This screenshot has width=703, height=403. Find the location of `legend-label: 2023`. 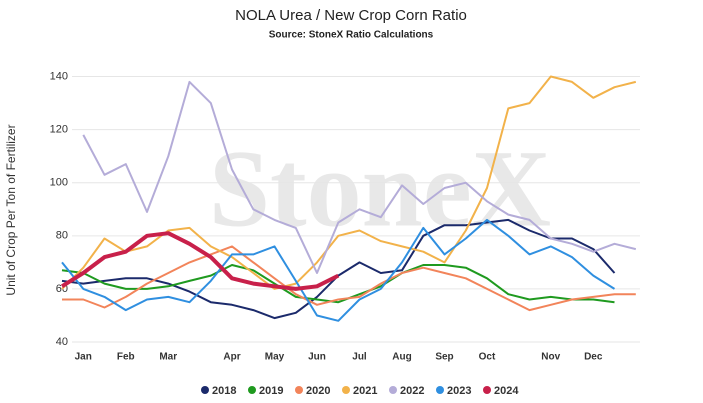

legend-label: 2023 is located at coordinates (459, 391).